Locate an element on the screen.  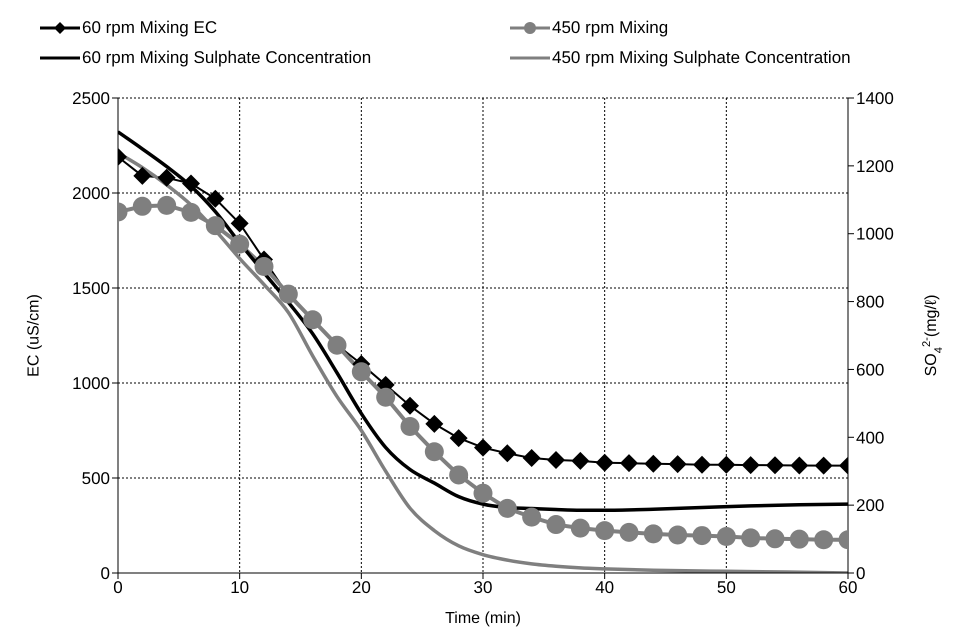
y2-tick-label: 0 is located at coordinates (861, 574).